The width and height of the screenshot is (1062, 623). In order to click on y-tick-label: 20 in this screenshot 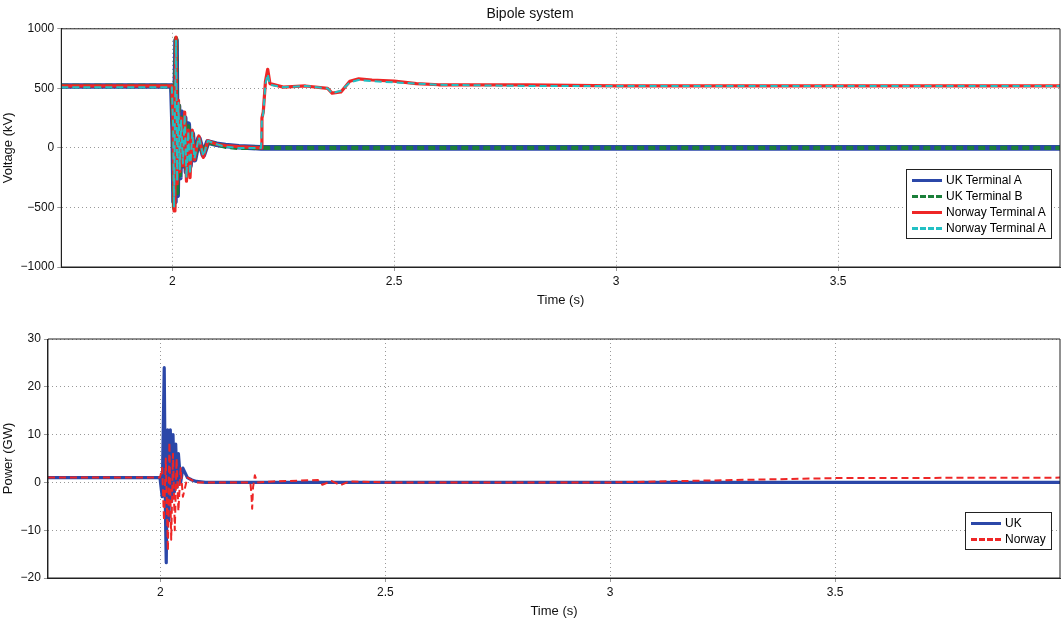, I will do `click(34, 386)`.